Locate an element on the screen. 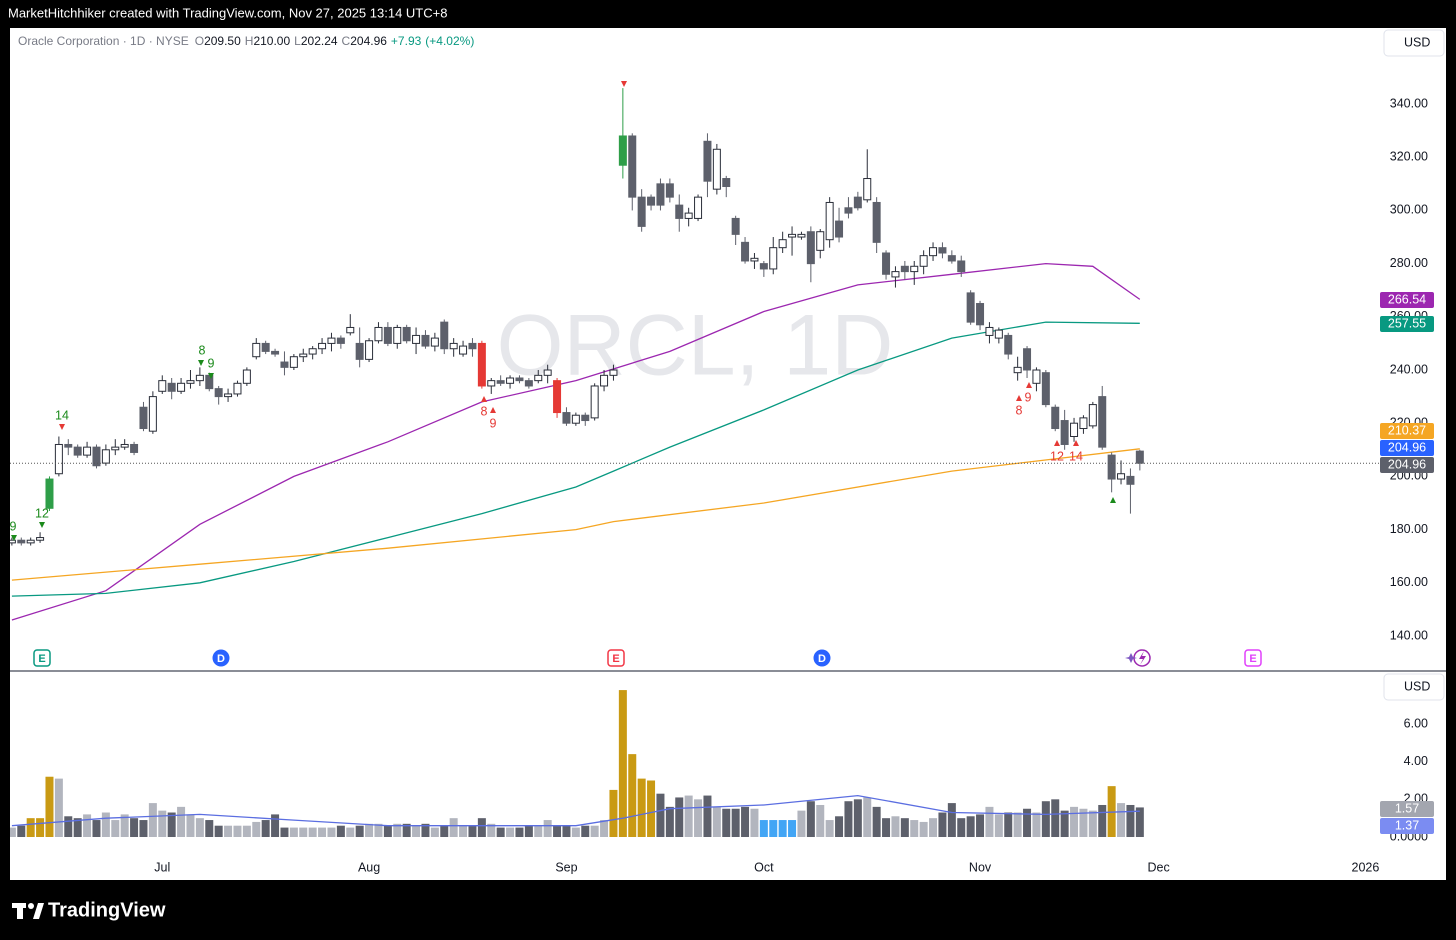 The height and width of the screenshot is (940, 1456). currency-label: USD is located at coordinates (1417, 42).